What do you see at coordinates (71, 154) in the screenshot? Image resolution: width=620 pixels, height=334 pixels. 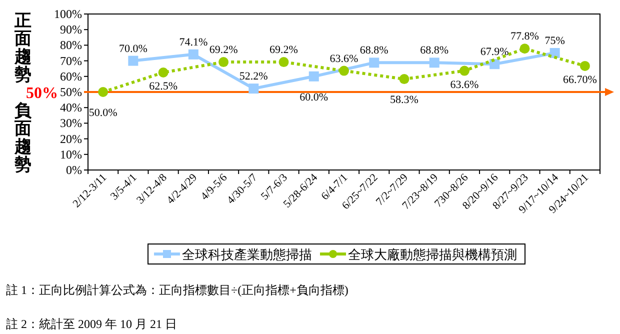 I see `y-tick-label: 10%` at bounding box center [71, 154].